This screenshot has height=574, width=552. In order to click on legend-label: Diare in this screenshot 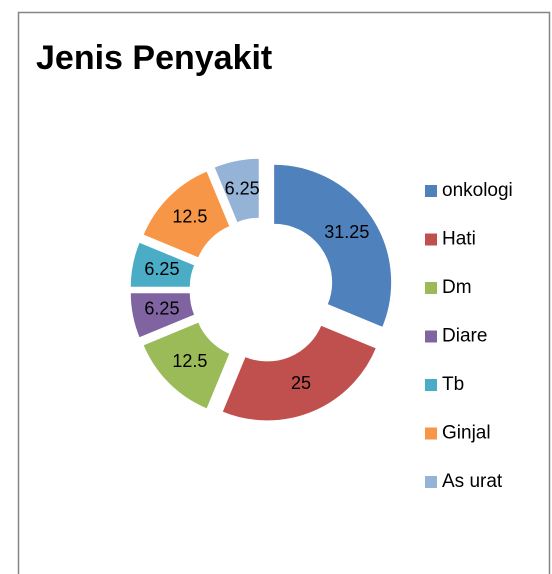, I will do `click(464, 336)`.